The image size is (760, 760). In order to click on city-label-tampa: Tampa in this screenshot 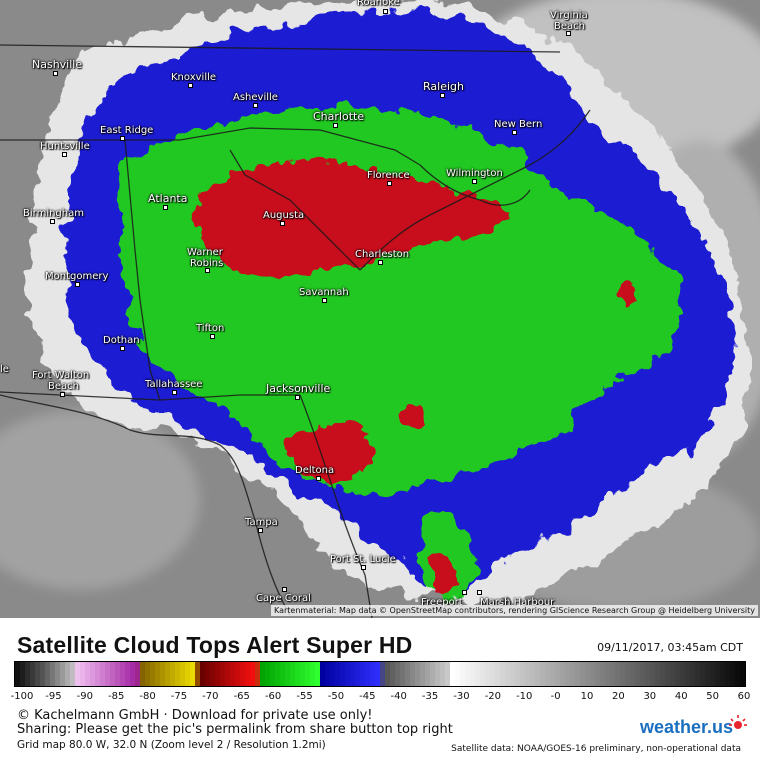, I will do `click(261, 522)`.